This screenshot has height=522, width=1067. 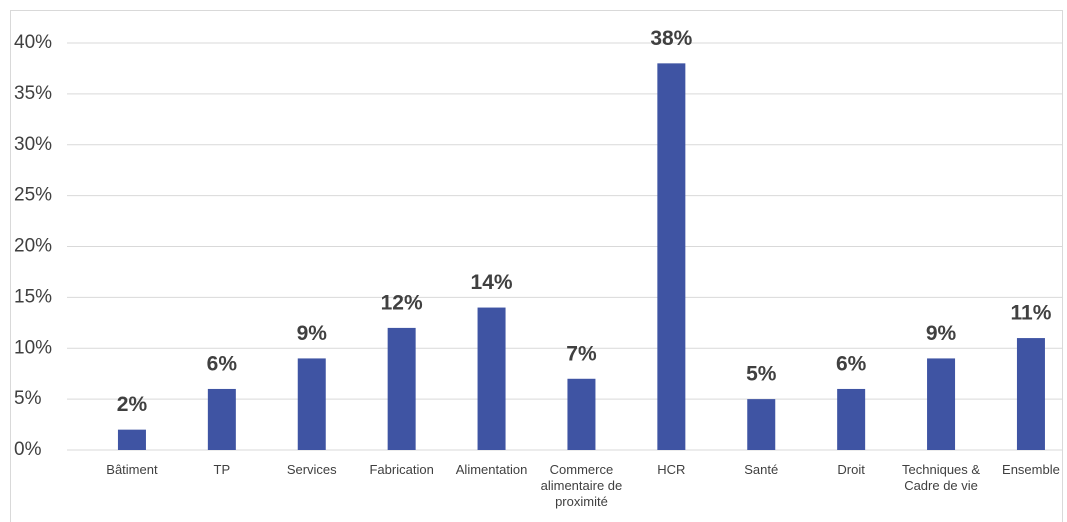 What do you see at coordinates (671, 38) in the screenshot?
I see `value-label: 38%` at bounding box center [671, 38].